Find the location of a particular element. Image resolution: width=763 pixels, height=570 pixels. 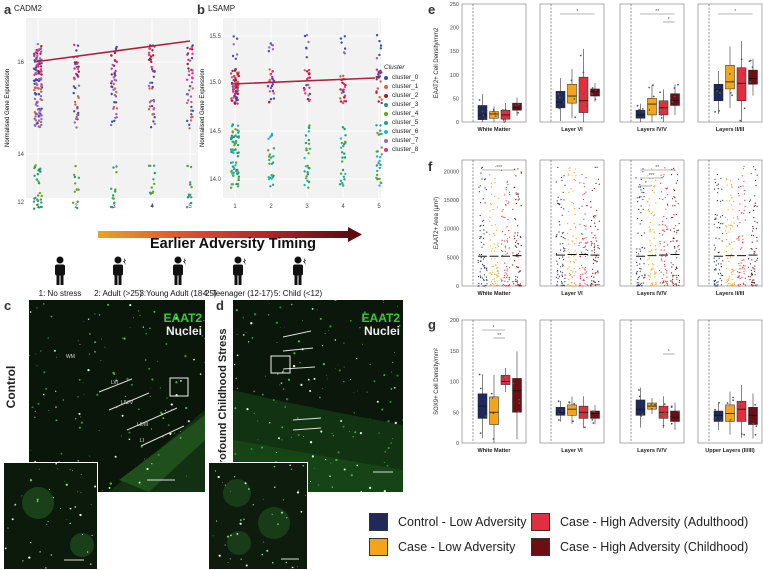

panel-c-channel2: Nuclei is located at coordinates (183, 331).